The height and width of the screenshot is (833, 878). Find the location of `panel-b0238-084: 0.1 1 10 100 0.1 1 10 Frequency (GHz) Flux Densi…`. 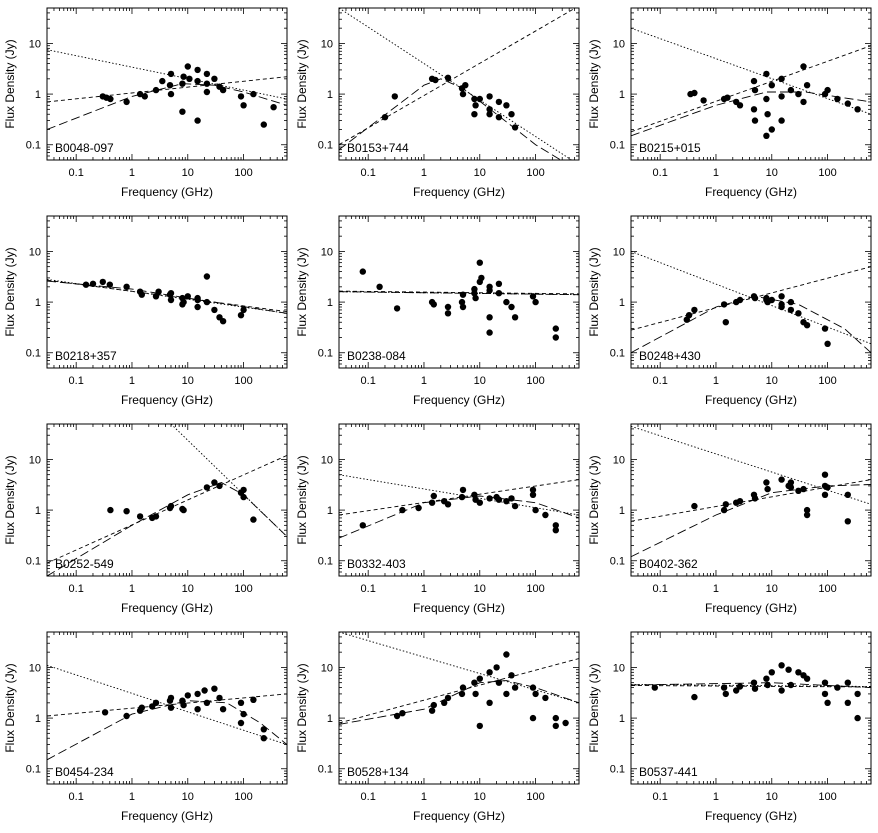

panel-b0238-084: 0.1 1 10 100 0.1 1 10 Frequency (GHz) Flux Densi… is located at coordinates (437, 311).